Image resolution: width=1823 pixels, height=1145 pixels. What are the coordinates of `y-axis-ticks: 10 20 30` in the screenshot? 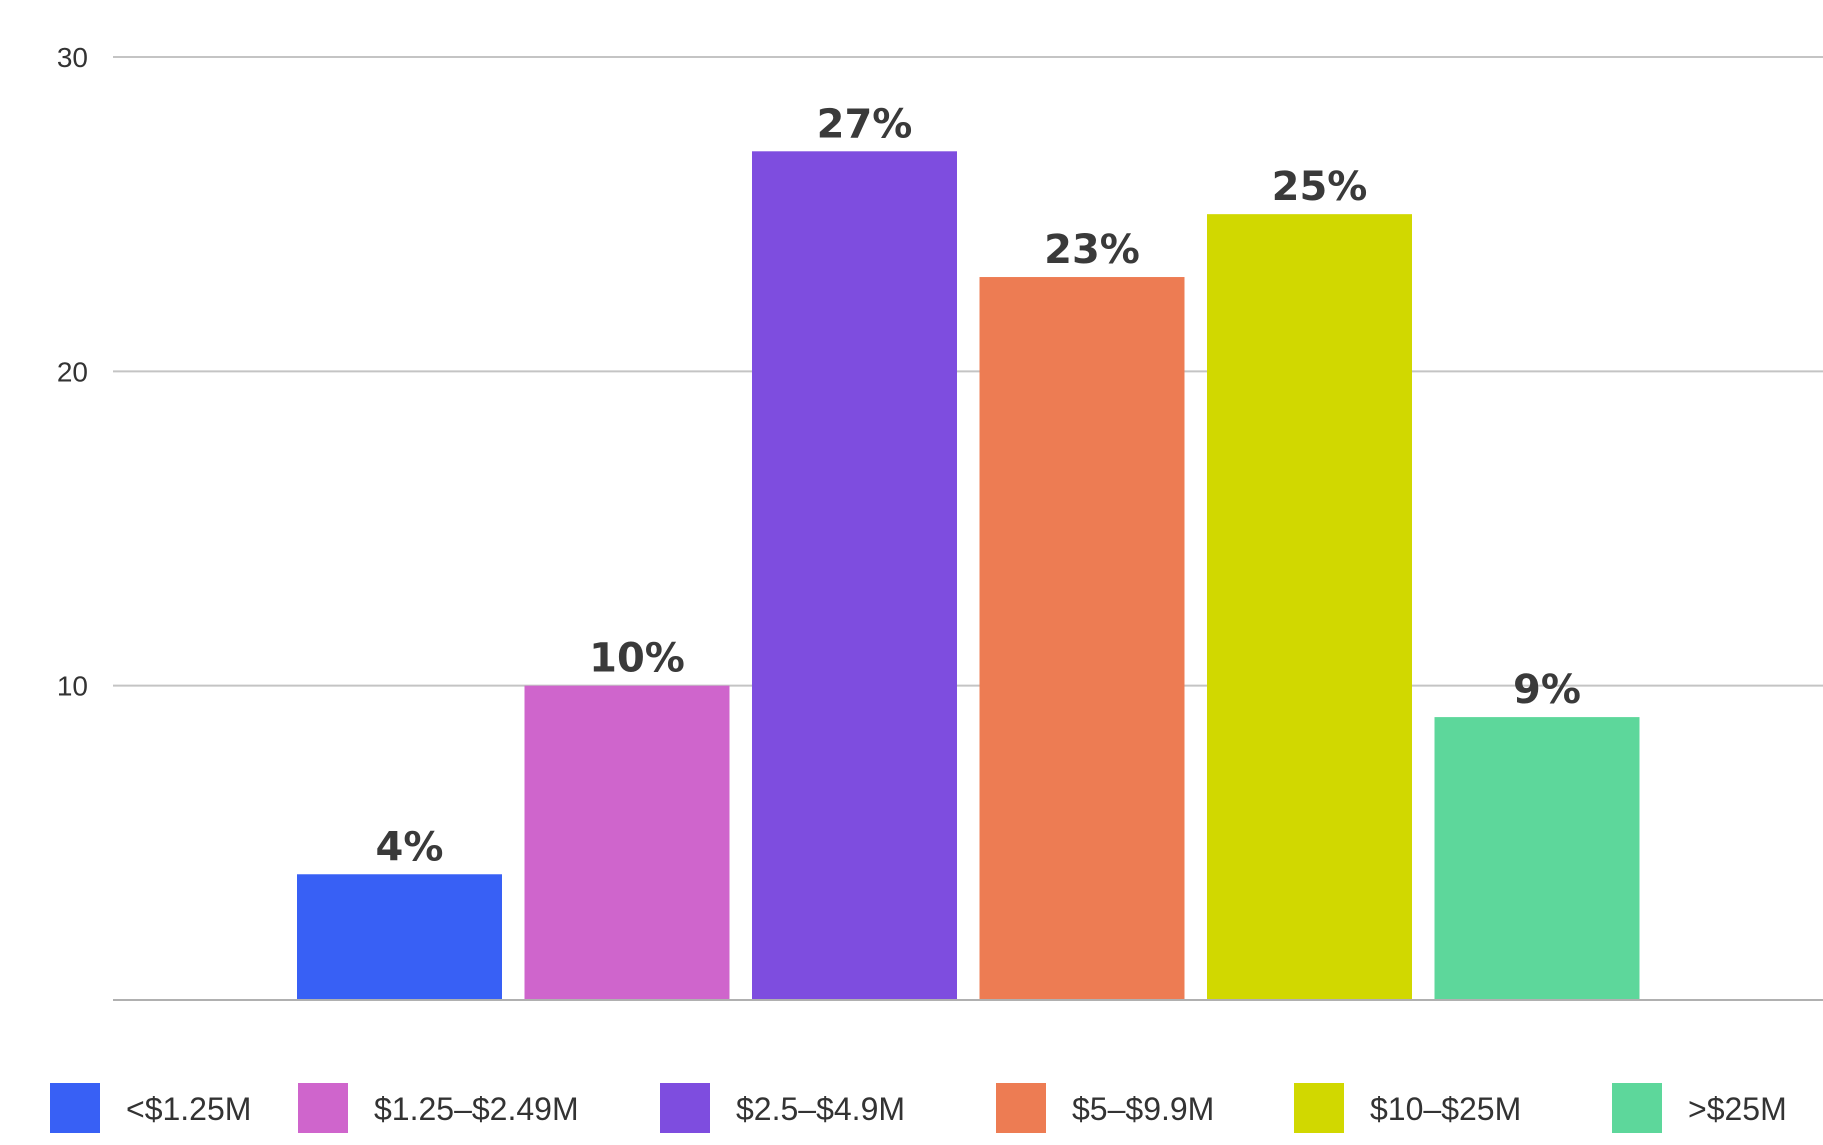 It's located at (72, 372).